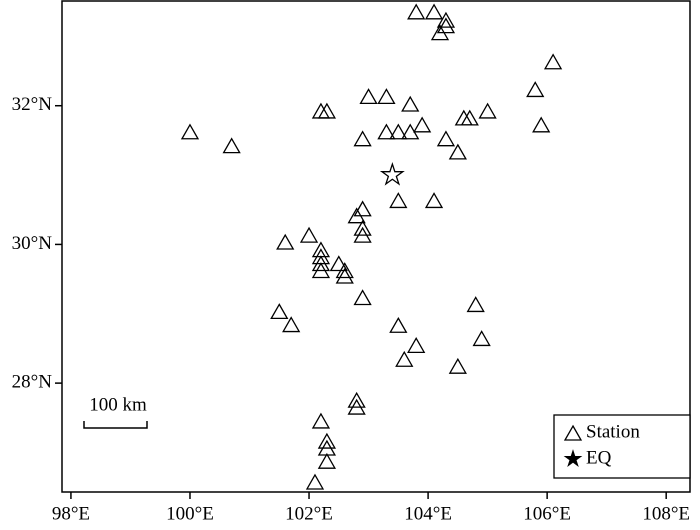  I want to click on x-tick-label: 98°E, so click(71, 513).